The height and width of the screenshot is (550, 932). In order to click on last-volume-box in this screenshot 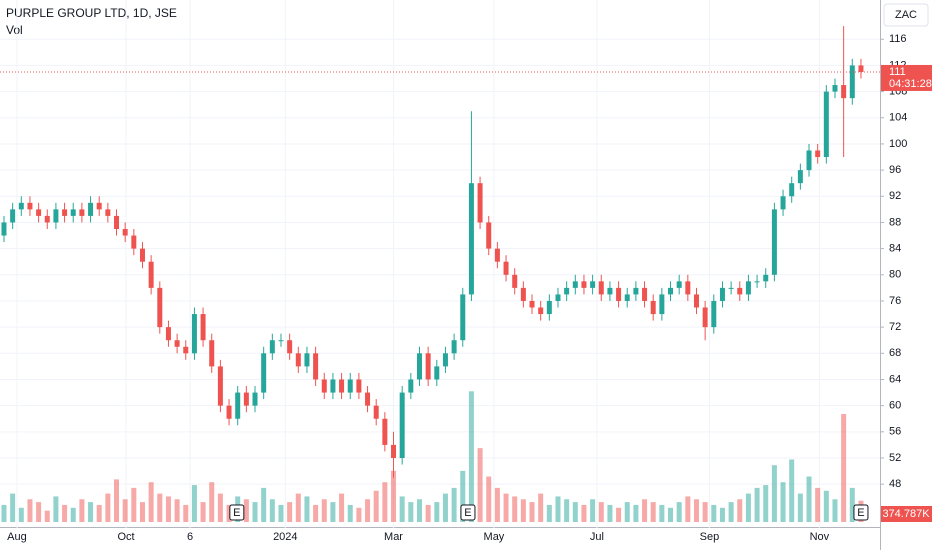, I will do `click(906, 514)`.